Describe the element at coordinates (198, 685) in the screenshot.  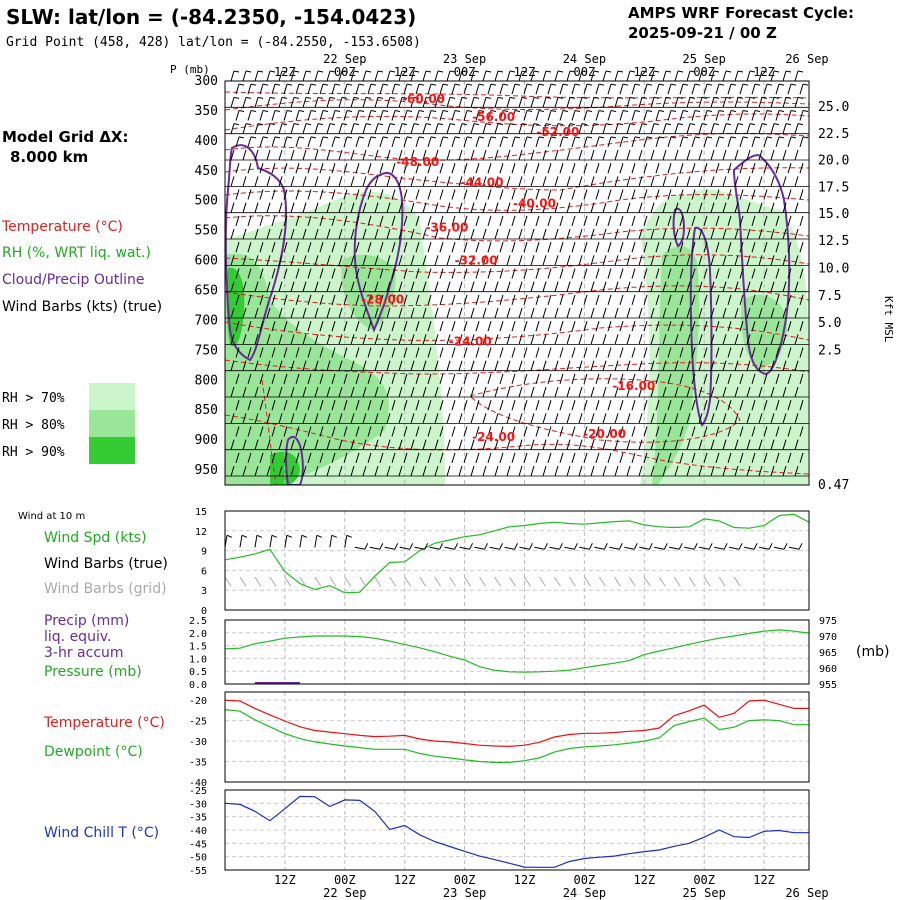
I see `y-tick-label: 0.0` at that location.